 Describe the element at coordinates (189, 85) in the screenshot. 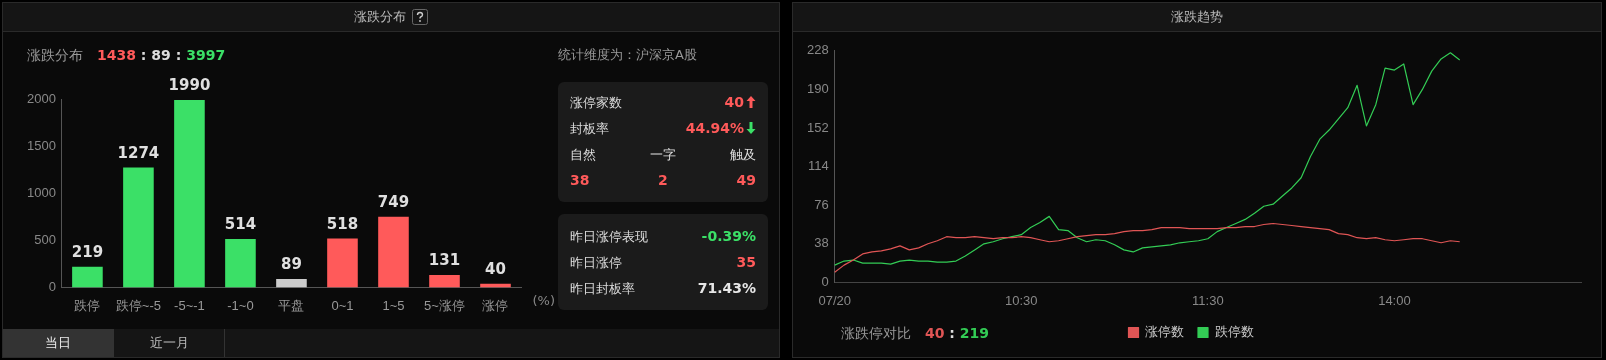

I see `data-label: 1990` at that location.